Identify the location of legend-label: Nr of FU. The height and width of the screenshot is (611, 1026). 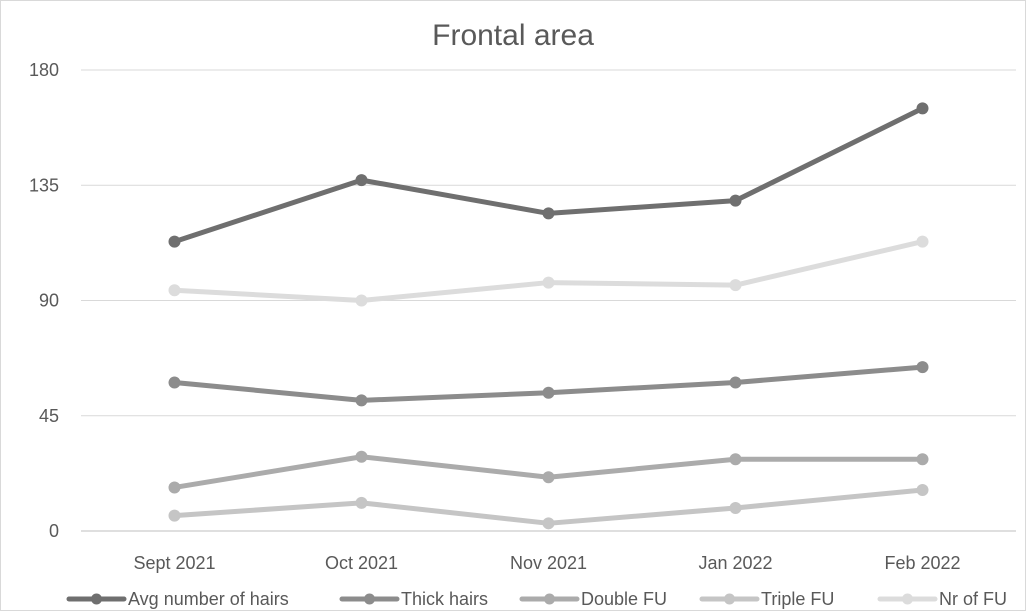
(973, 599).